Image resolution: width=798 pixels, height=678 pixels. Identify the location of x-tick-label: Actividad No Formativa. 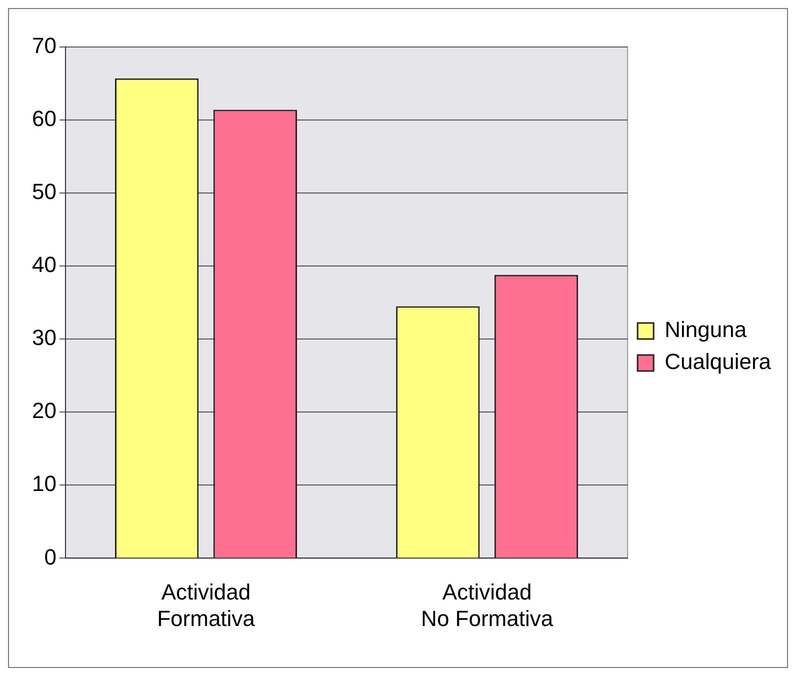
(487, 605).